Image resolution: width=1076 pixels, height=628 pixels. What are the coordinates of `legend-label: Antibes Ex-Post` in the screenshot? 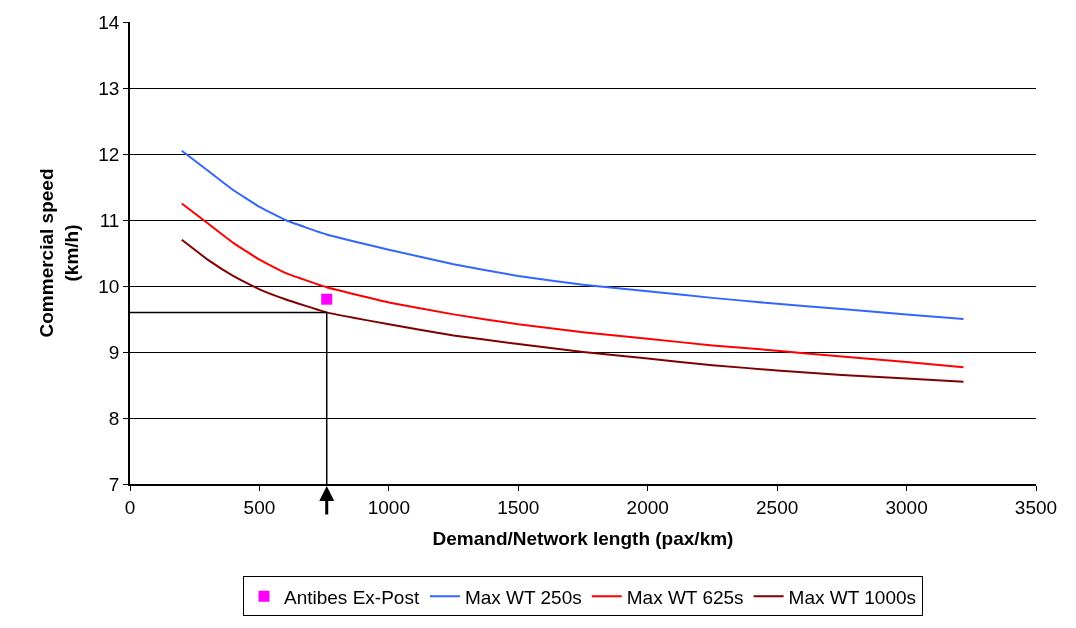 It's located at (352, 597).